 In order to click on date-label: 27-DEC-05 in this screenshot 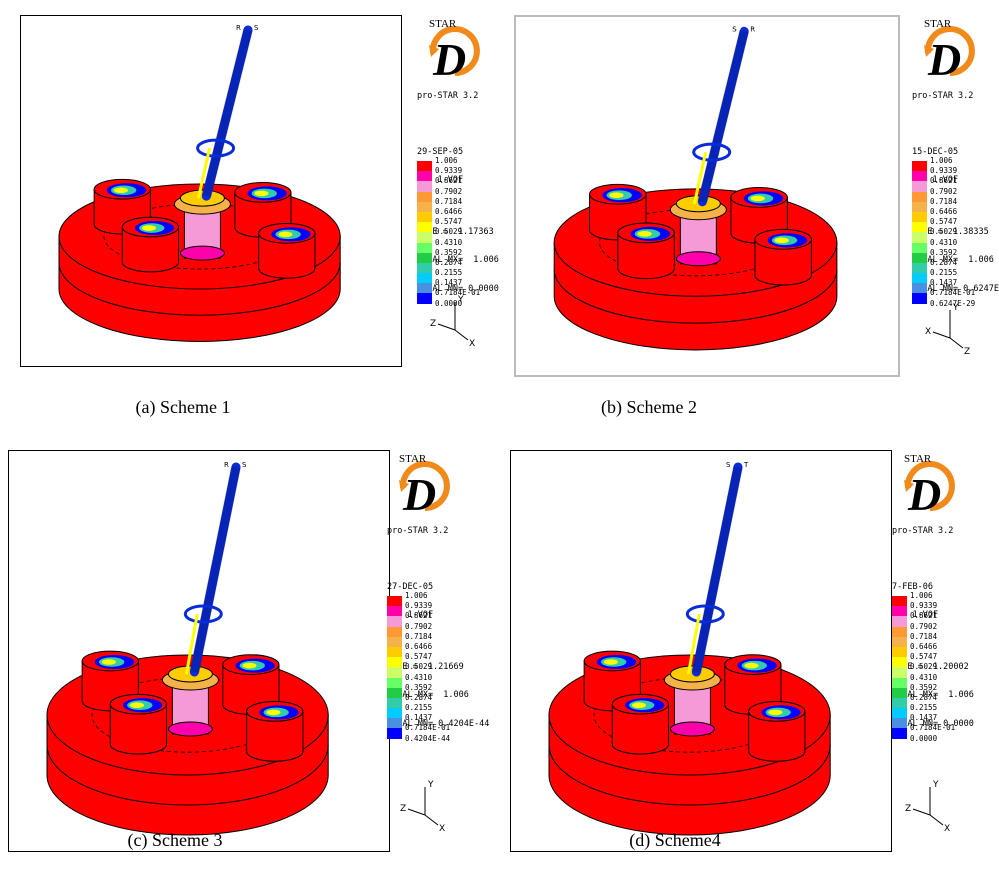, I will do `click(410, 586)`.